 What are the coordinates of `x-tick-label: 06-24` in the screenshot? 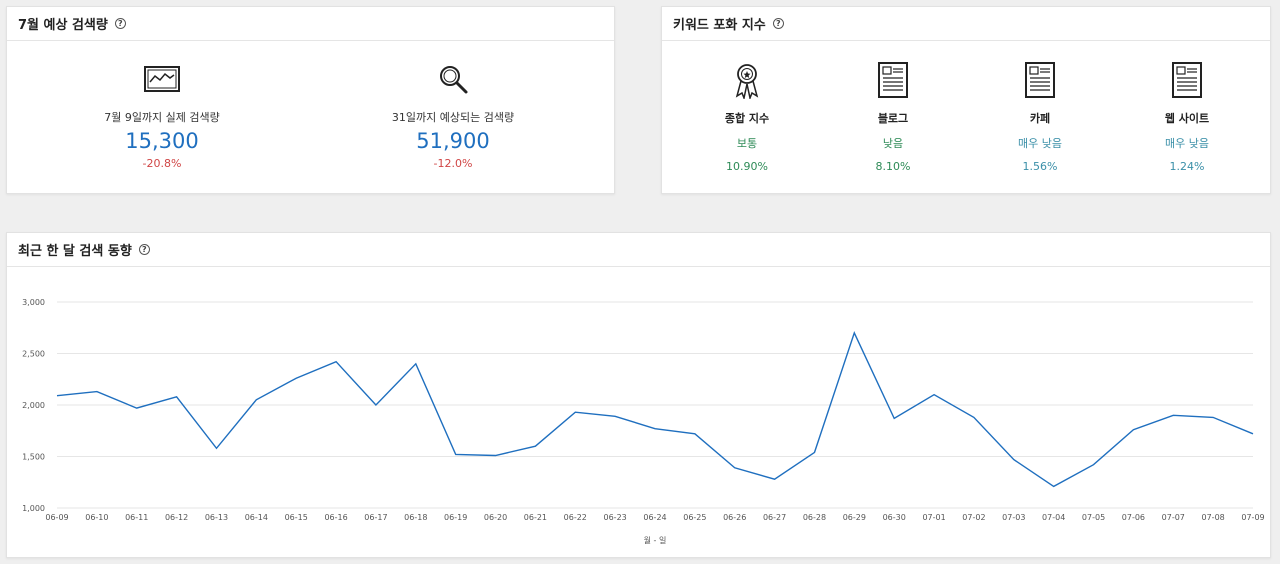 It's located at (654, 517).